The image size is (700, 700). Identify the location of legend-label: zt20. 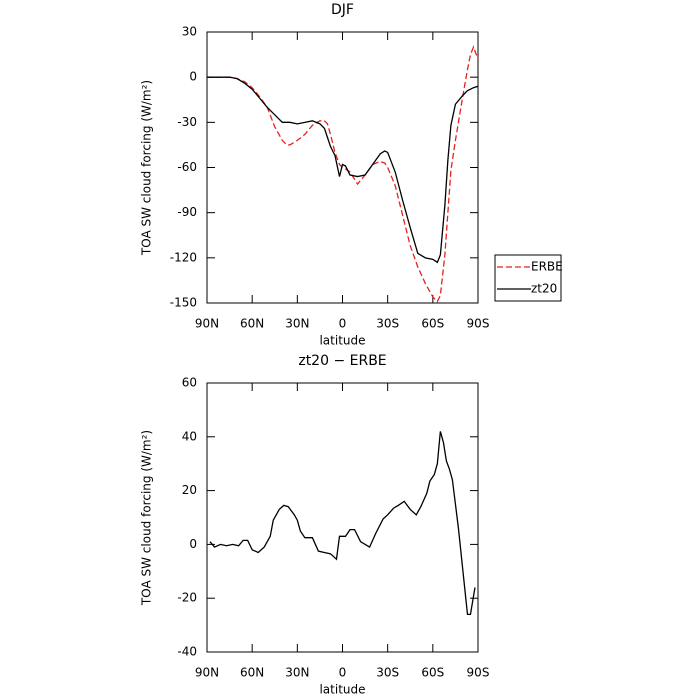
(544, 289).